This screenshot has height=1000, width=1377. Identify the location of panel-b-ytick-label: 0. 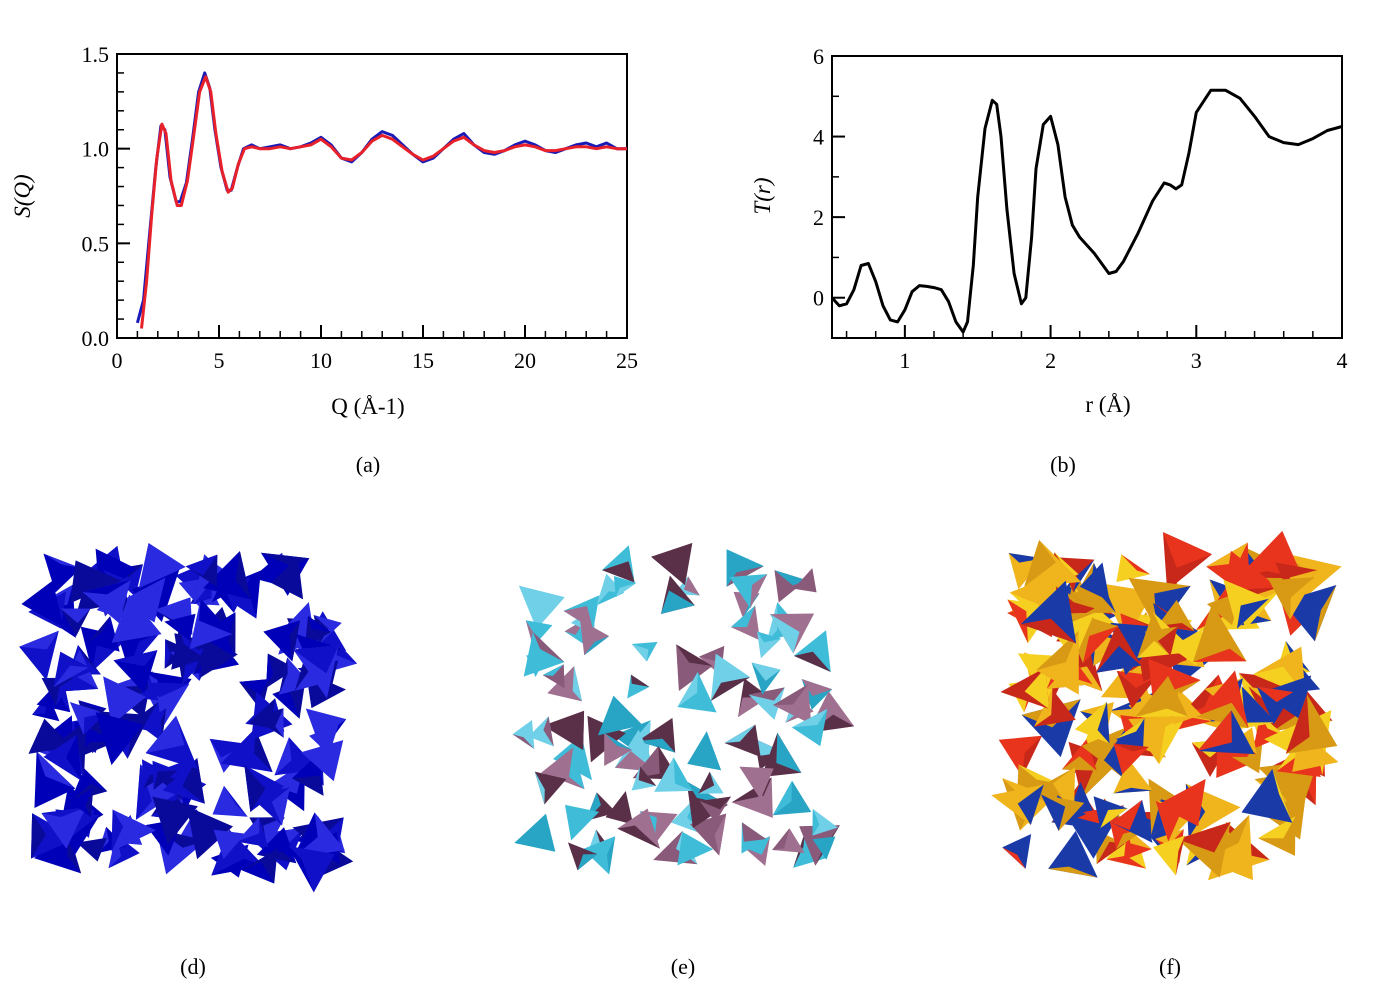
(818, 298).